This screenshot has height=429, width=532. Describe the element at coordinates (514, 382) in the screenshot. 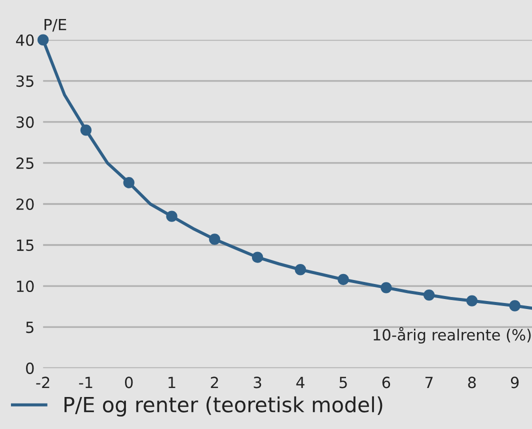

I see `x-tick-label: 9` at that location.